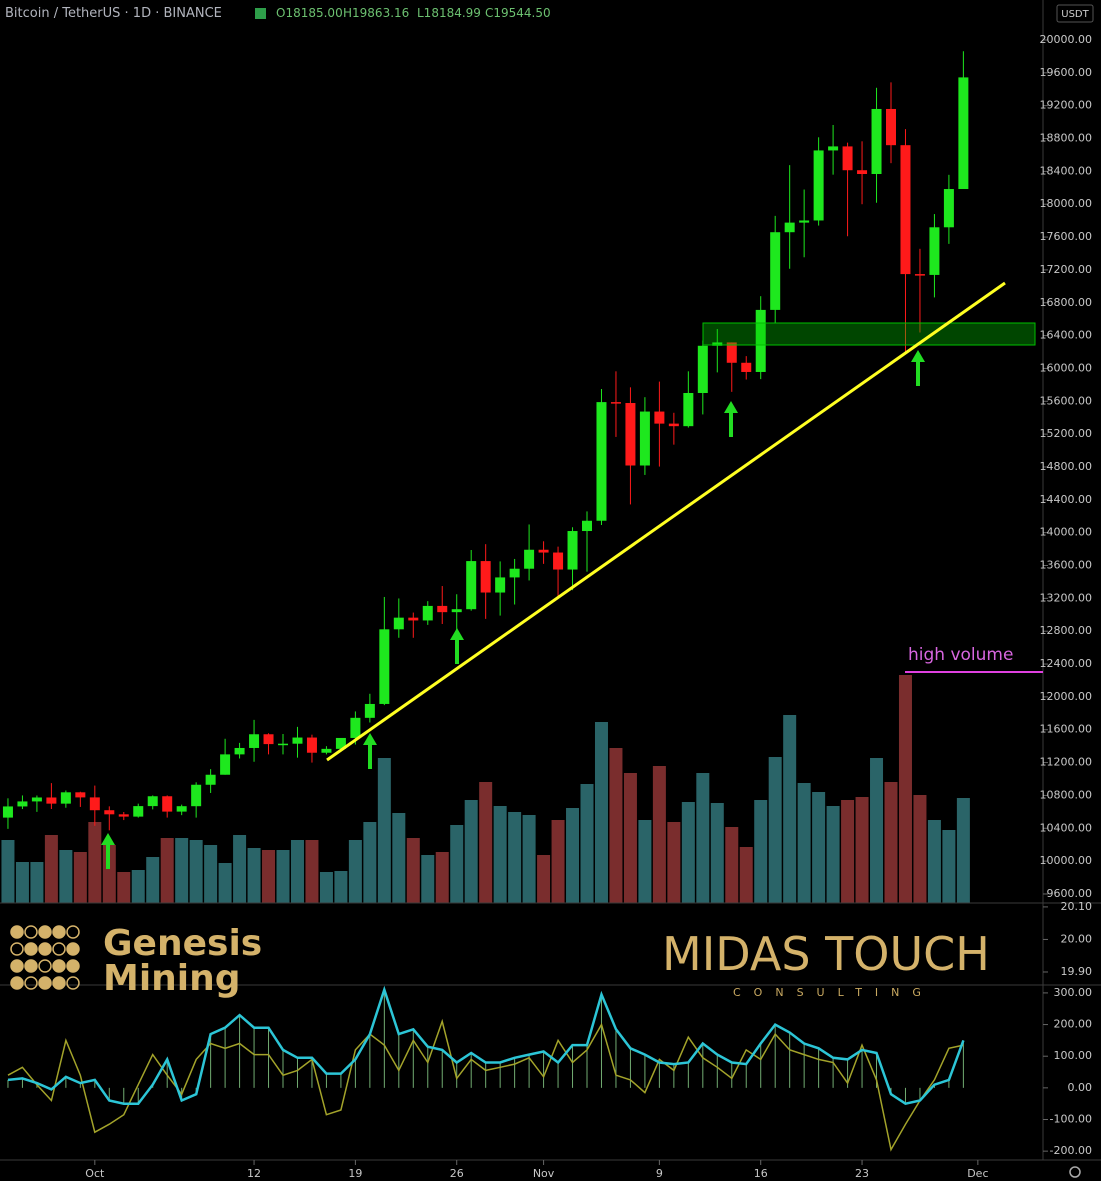 The image size is (1101, 1181). I want to click on y-tick-label: 20000.00, so click(1066, 39).